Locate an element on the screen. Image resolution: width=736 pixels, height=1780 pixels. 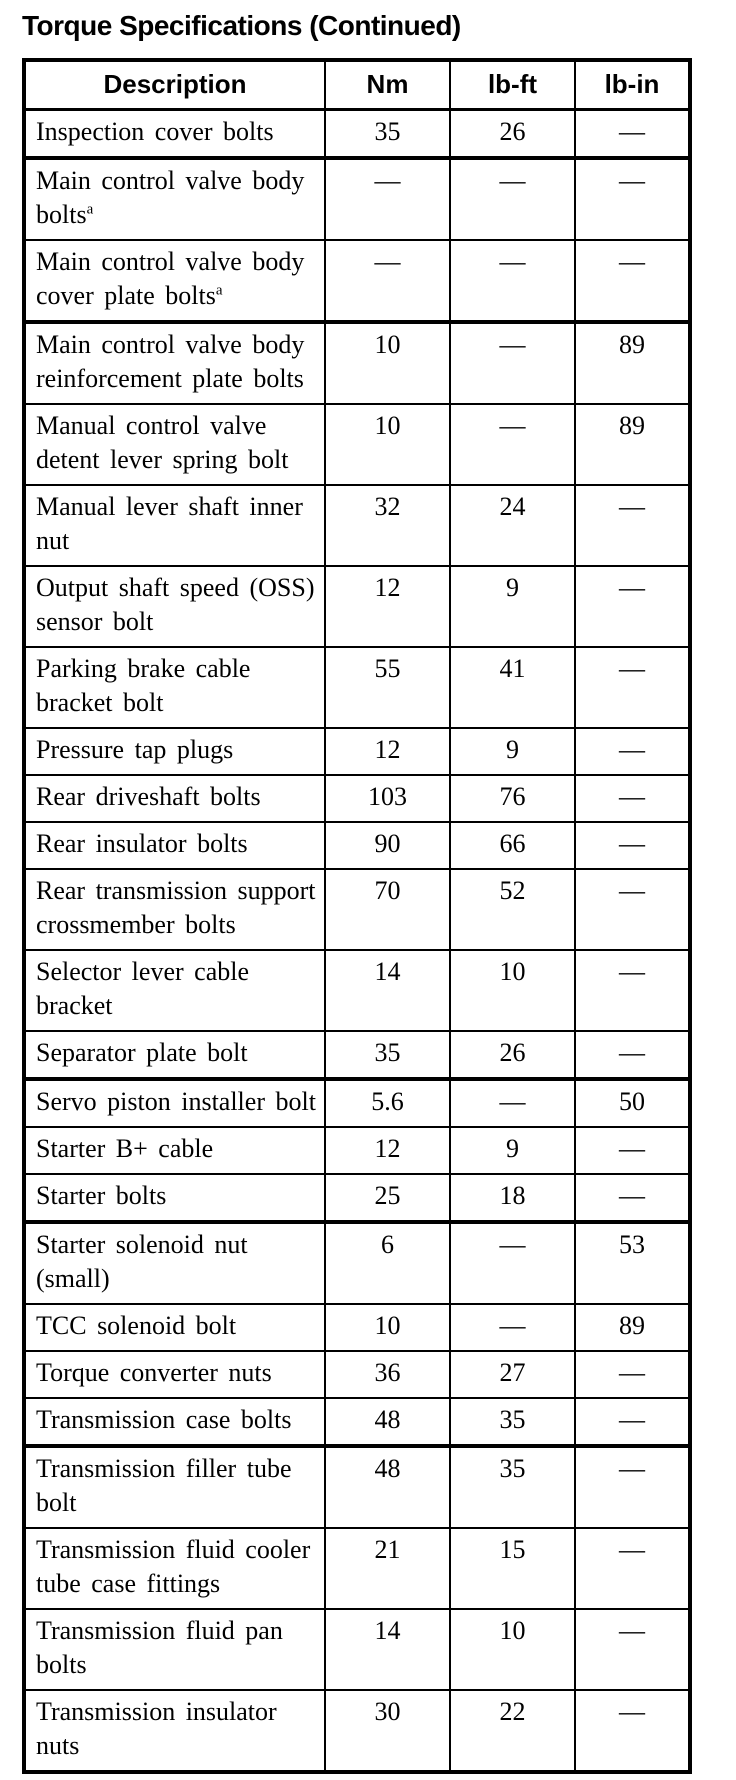
table-row: Rear driveshaft bolts 103 76 — is located at coordinates (357, 798).